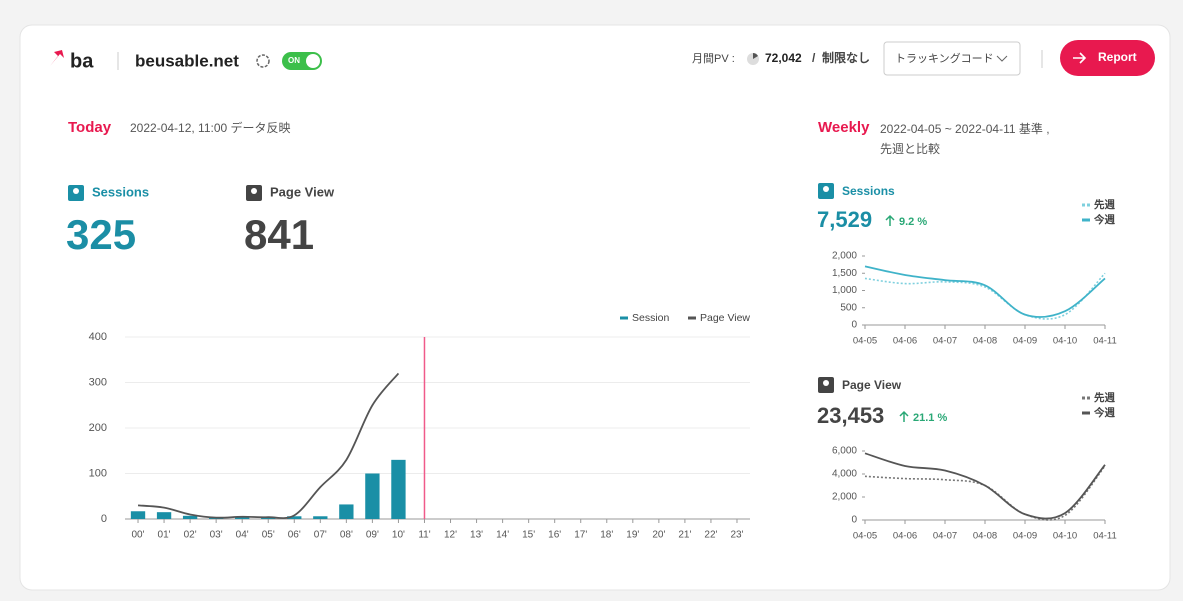 The image size is (1183, 601). What do you see at coordinates (57, 58) in the screenshot?
I see `pin-icon` at bounding box center [57, 58].